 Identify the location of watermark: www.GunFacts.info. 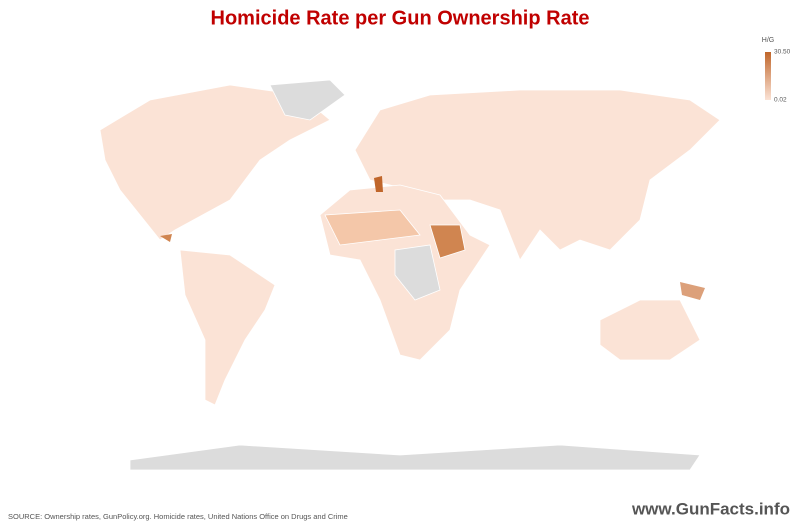
(710, 508).